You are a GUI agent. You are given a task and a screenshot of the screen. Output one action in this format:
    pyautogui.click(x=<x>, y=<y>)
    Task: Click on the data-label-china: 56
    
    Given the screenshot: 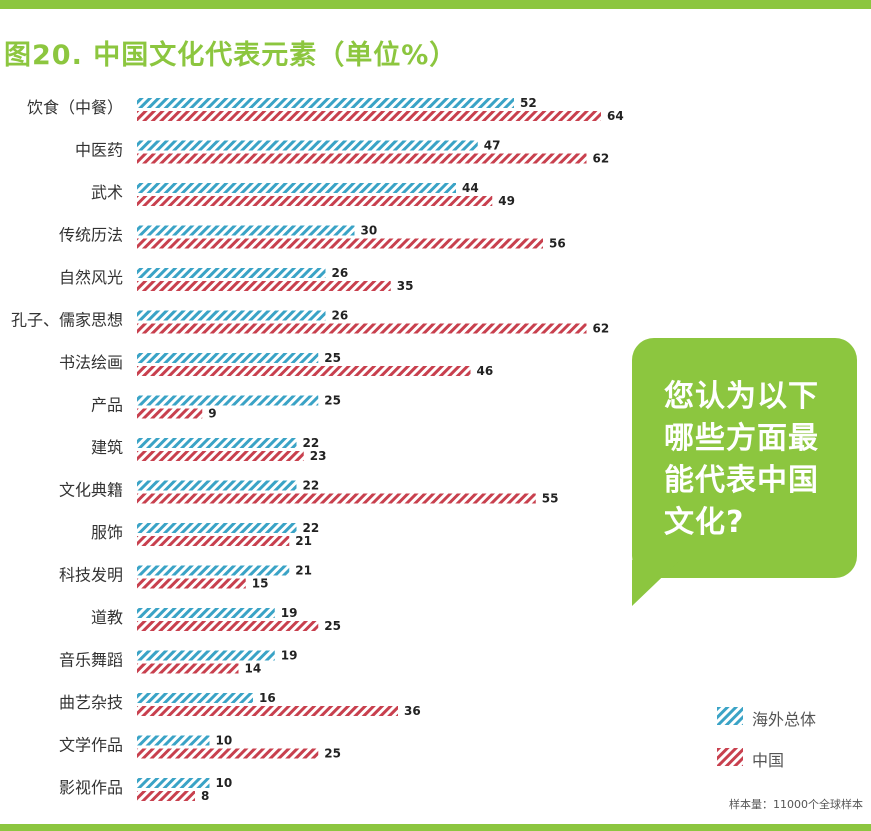 What is the action you would take?
    pyautogui.click(x=557, y=244)
    